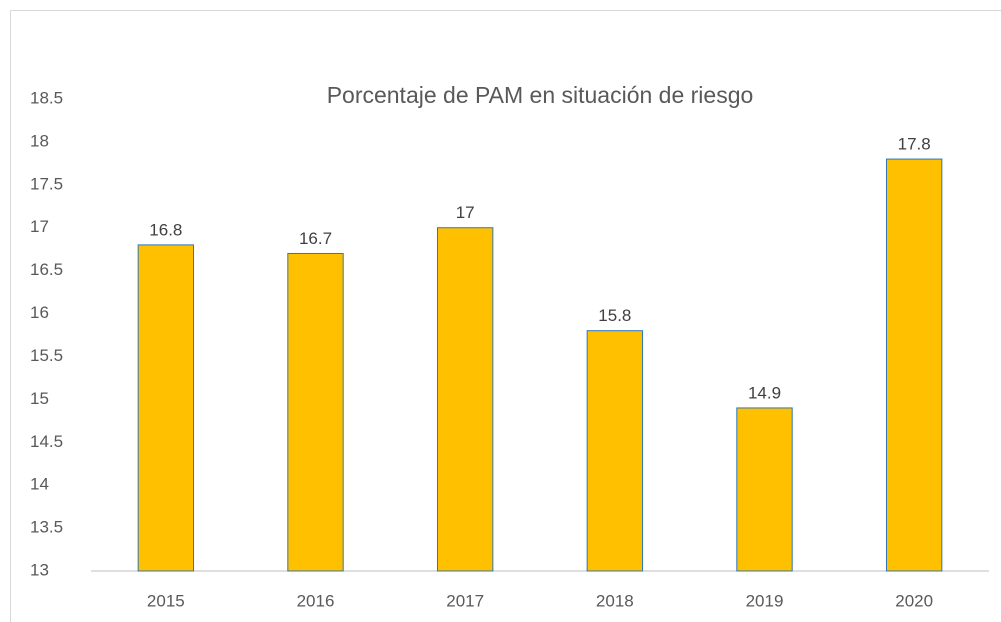  I want to click on value-label: 17, so click(465, 212).